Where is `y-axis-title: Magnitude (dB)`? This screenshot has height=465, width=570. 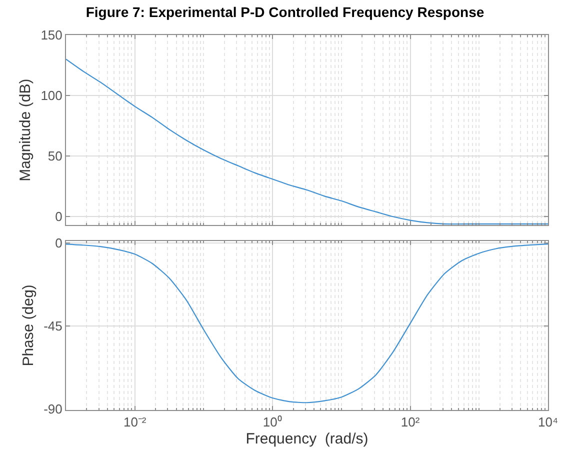
y-axis-title: Magnitude (dB) is located at coordinates (25, 130).